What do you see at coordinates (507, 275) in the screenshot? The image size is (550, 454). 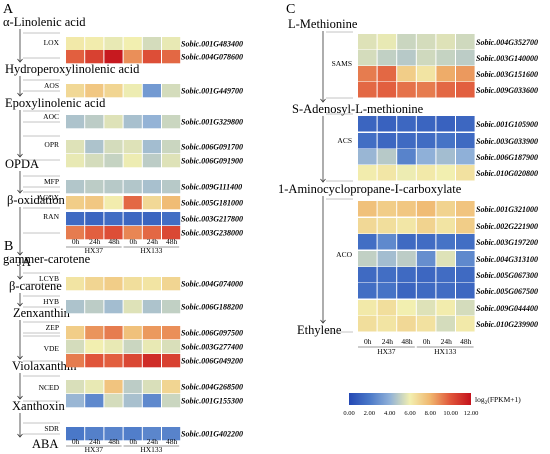 I see `gene-id: Sobic.005G067300` at bounding box center [507, 275].